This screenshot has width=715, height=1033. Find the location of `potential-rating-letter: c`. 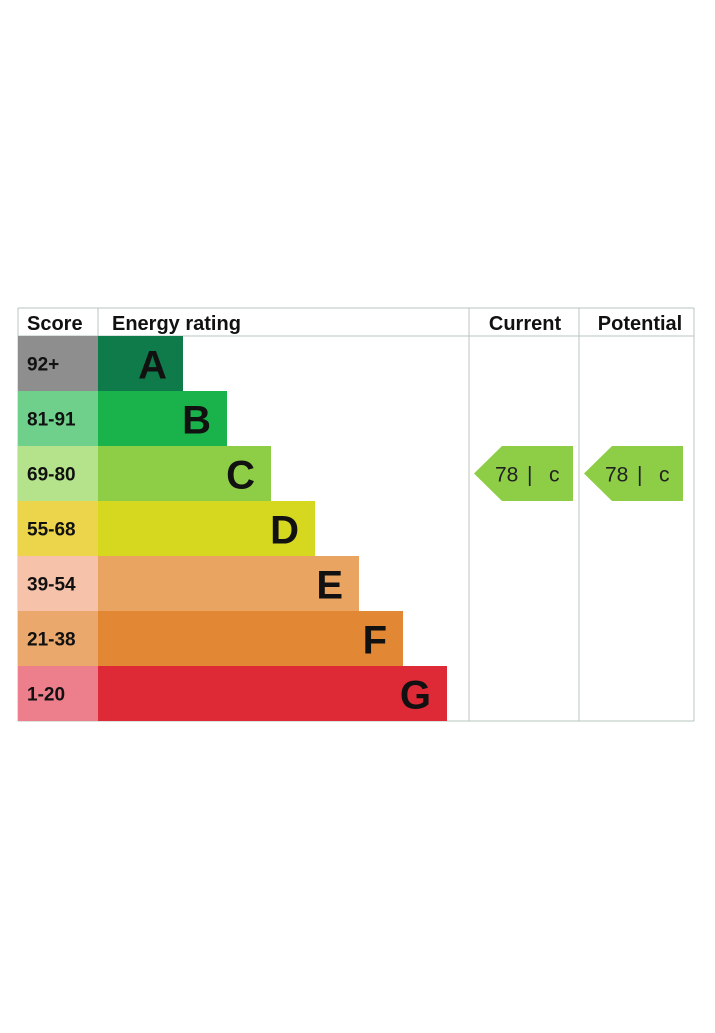

potential-rating-letter: c is located at coordinates (664, 475).